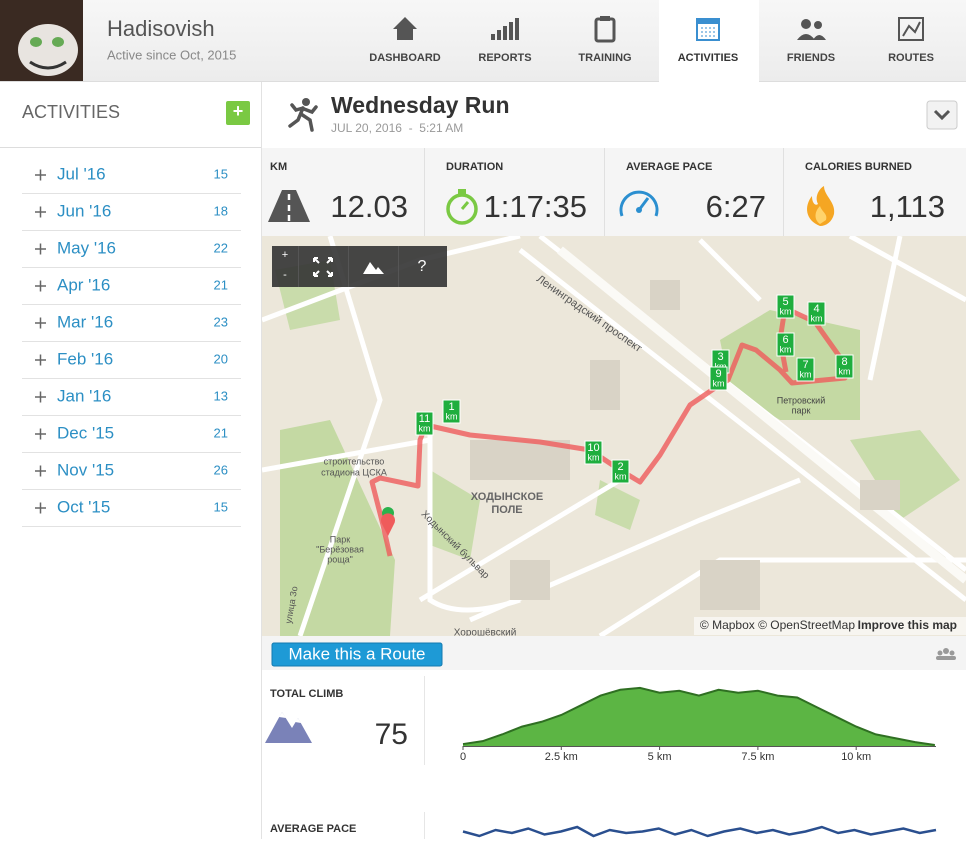 The width and height of the screenshot is (966, 844). Describe the element at coordinates (397, 128) in the screenshot. I see `activity-date: JUL 20, 2016 - 5:21 AM` at that location.